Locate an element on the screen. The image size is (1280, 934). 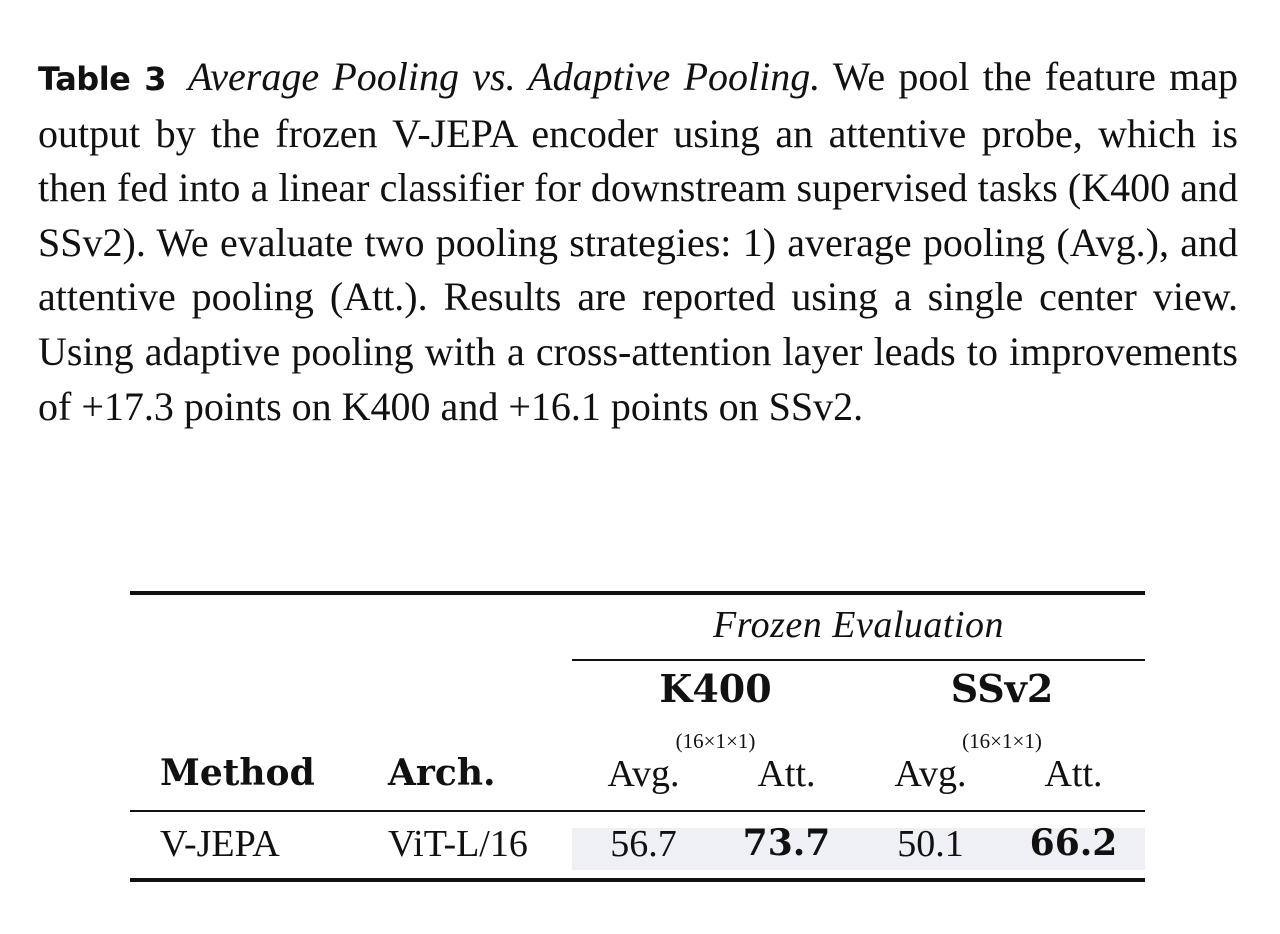
table-bottom-rule is located at coordinates (637, 880).